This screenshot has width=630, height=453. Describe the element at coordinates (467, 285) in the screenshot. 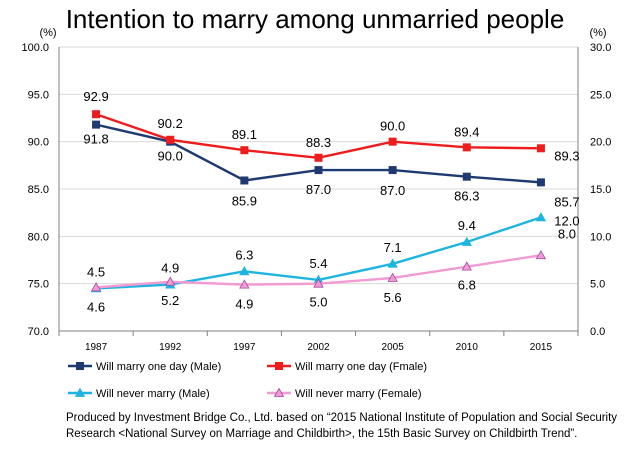

I see `data-label: 6.8` at that location.